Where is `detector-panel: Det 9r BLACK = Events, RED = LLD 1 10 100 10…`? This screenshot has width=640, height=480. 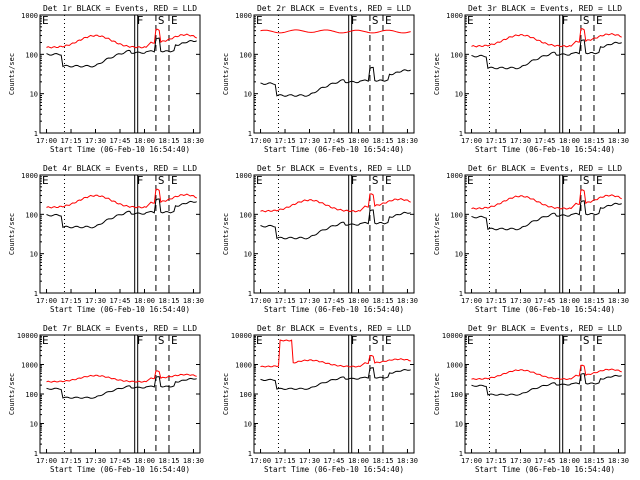
detector-panel: Det 9r BLACK = Events, RED = LLD 1 10 100 10… is located at coordinates (531, 399).